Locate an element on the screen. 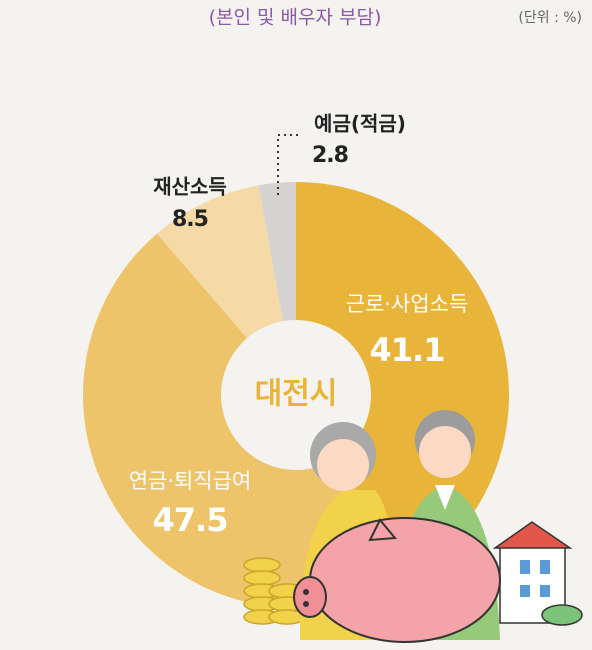 The image size is (592, 650). value-label: 47.5 is located at coordinates (190, 520).